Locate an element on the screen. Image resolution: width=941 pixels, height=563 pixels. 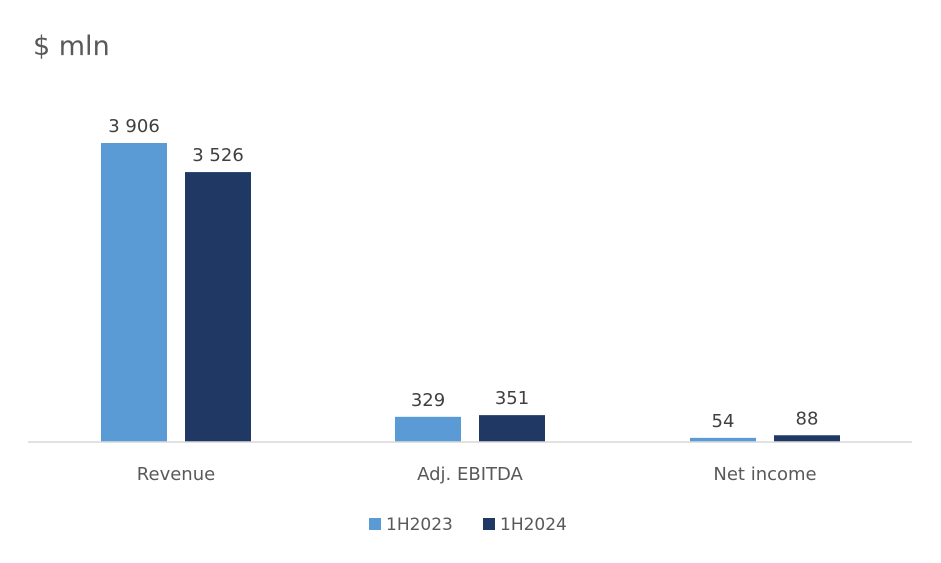
x-tick-labels-group: Revenue Adj. EBITDA Net income is located at coordinates (477, 474).